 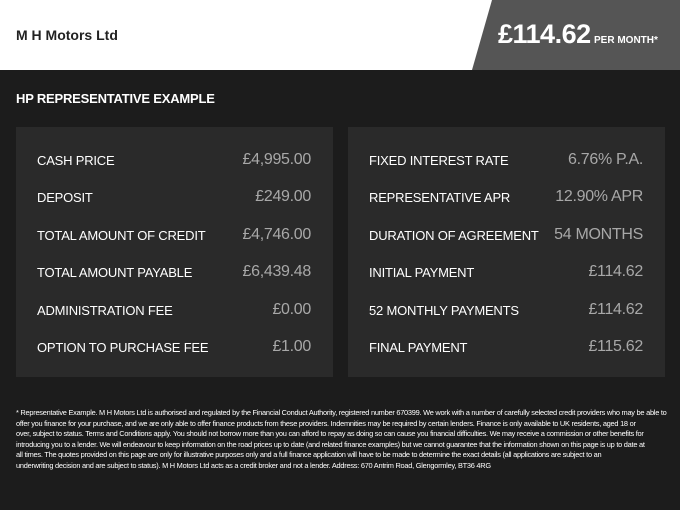 I want to click on row-label: 52 MONTHLY PAYMENTS, so click(x=444, y=310).